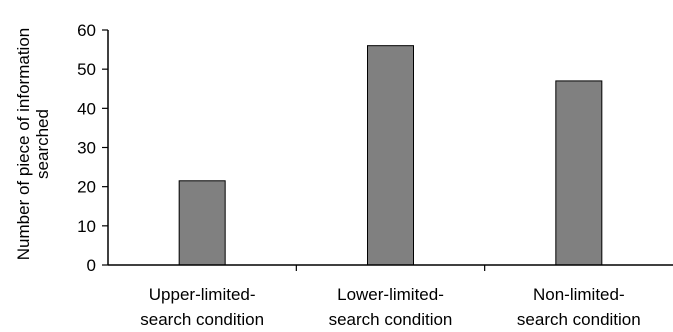  What do you see at coordinates (579, 294) in the screenshot?
I see `x-category-label: Non-limited-` at bounding box center [579, 294].